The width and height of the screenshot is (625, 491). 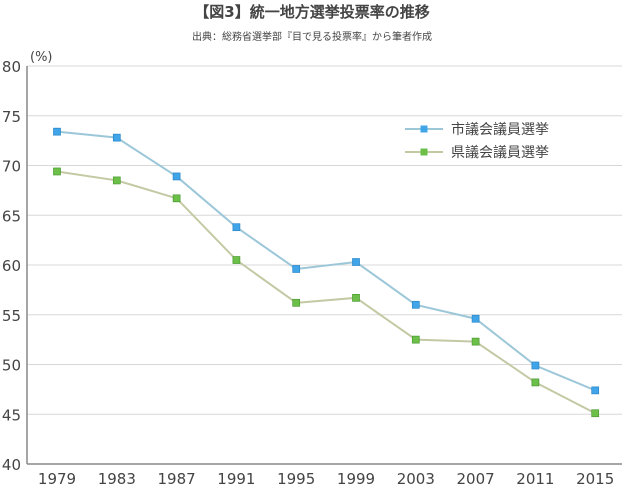 What do you see at coordinates (296, 479) in the screenshot?
I see `x-tick-label: 1995` at bounding box center [296, 479].